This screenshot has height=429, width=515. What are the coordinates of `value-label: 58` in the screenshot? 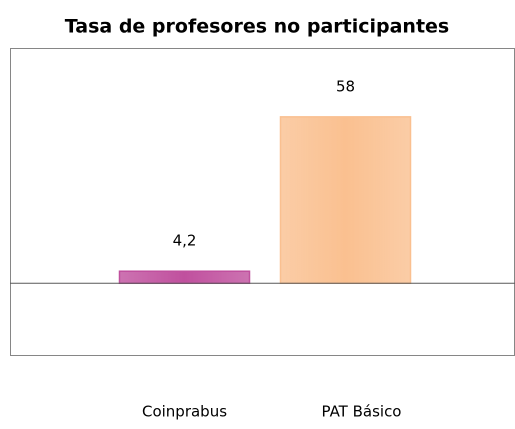 It's located at (345, 86).